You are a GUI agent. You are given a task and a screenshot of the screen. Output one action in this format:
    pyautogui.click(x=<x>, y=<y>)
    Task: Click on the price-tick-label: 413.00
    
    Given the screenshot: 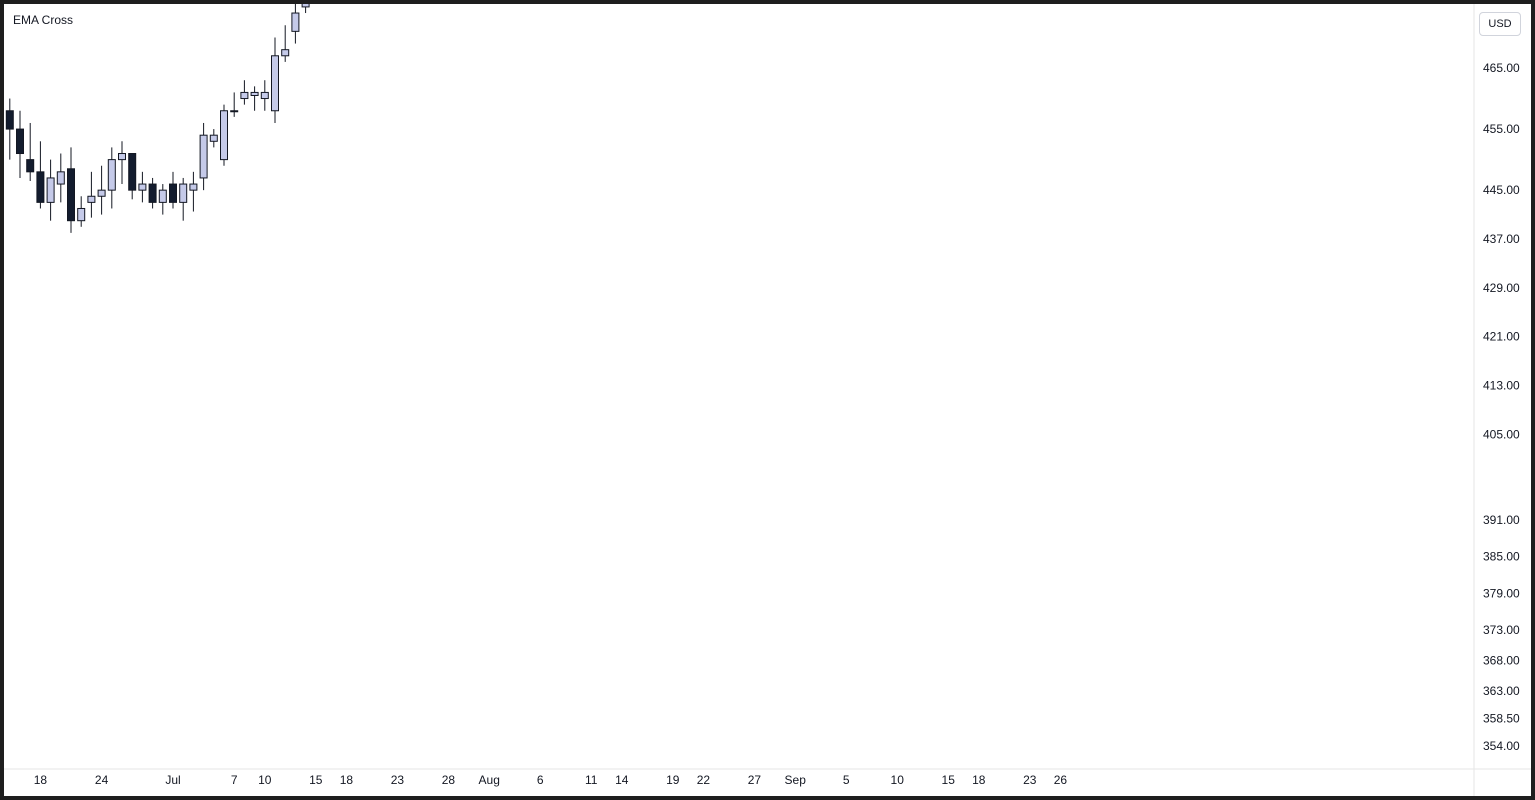 What is the action you would take?
    pyautogui.click(x=1501, y=386)
    